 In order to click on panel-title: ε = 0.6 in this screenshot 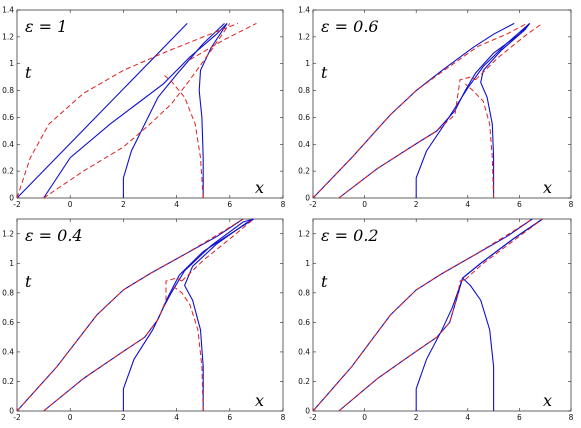, I will do `click(350, 26)`.